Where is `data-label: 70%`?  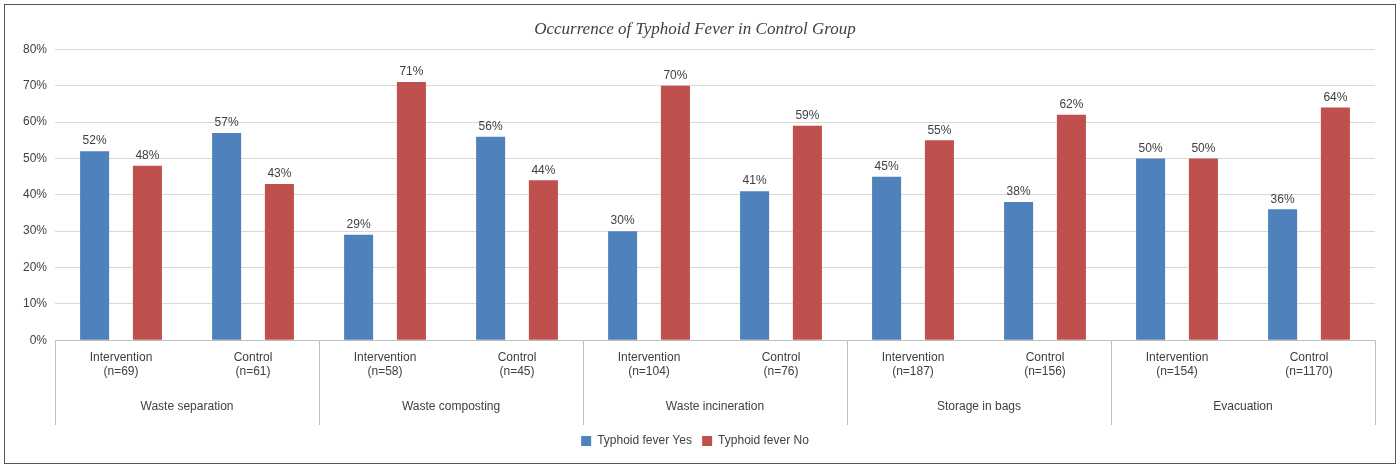 data-label: 70% is located at coordinates (675, 75).